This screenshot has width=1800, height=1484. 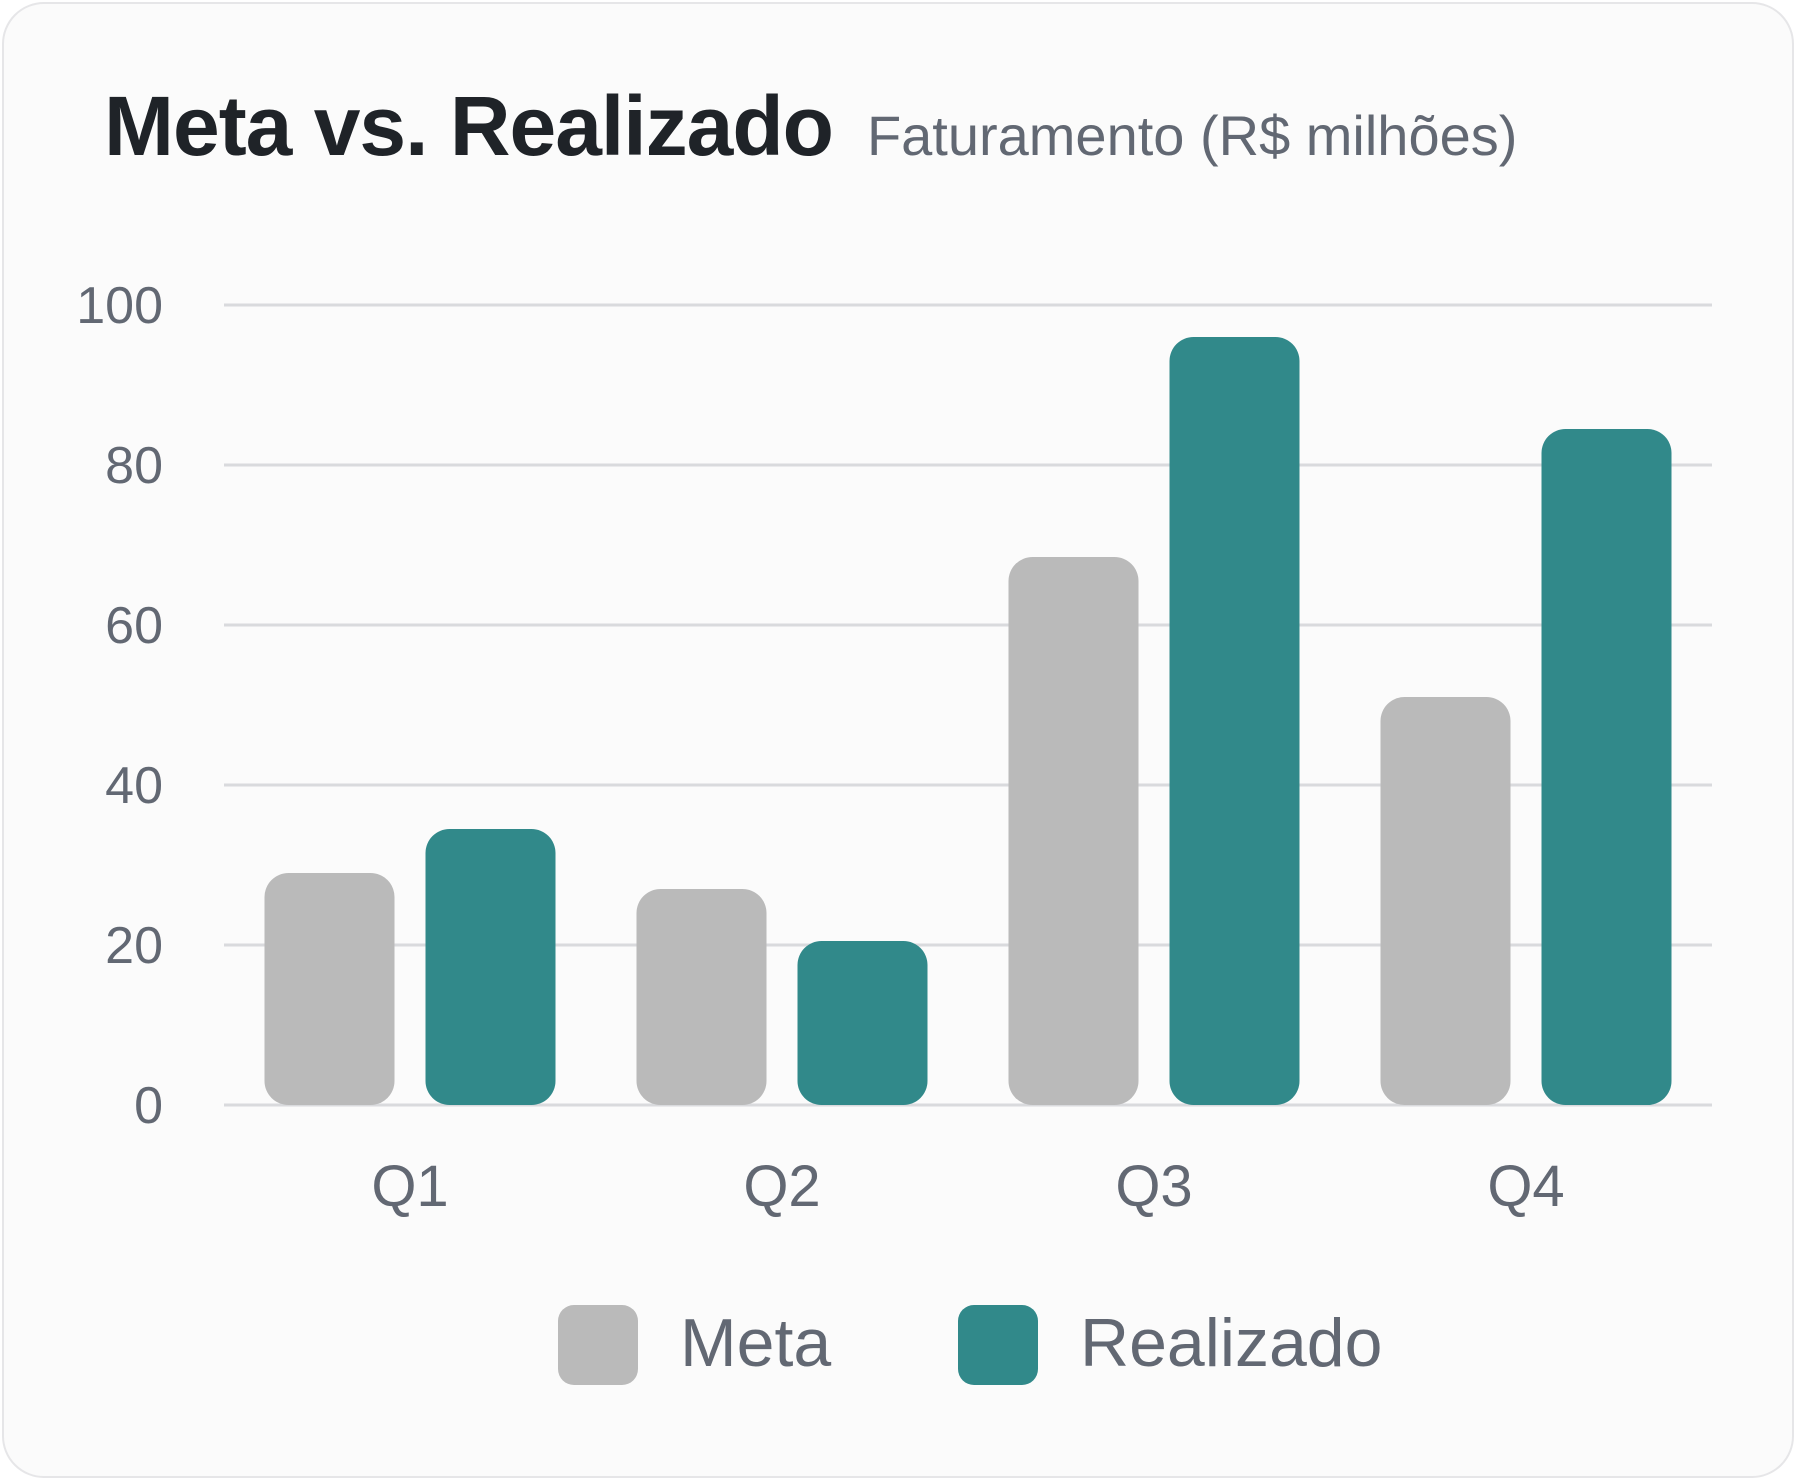 I want to click on x-tick-label: Q1, so click(x=409, y=1186).